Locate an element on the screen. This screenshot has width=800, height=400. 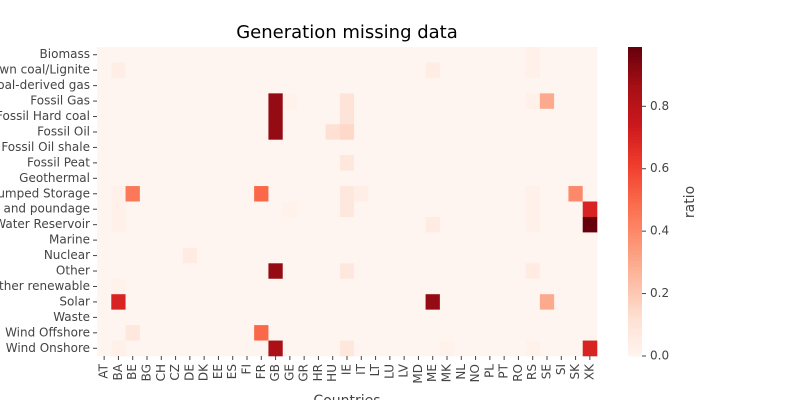
x-tick-label: FI is located at coordinates (247, 369).